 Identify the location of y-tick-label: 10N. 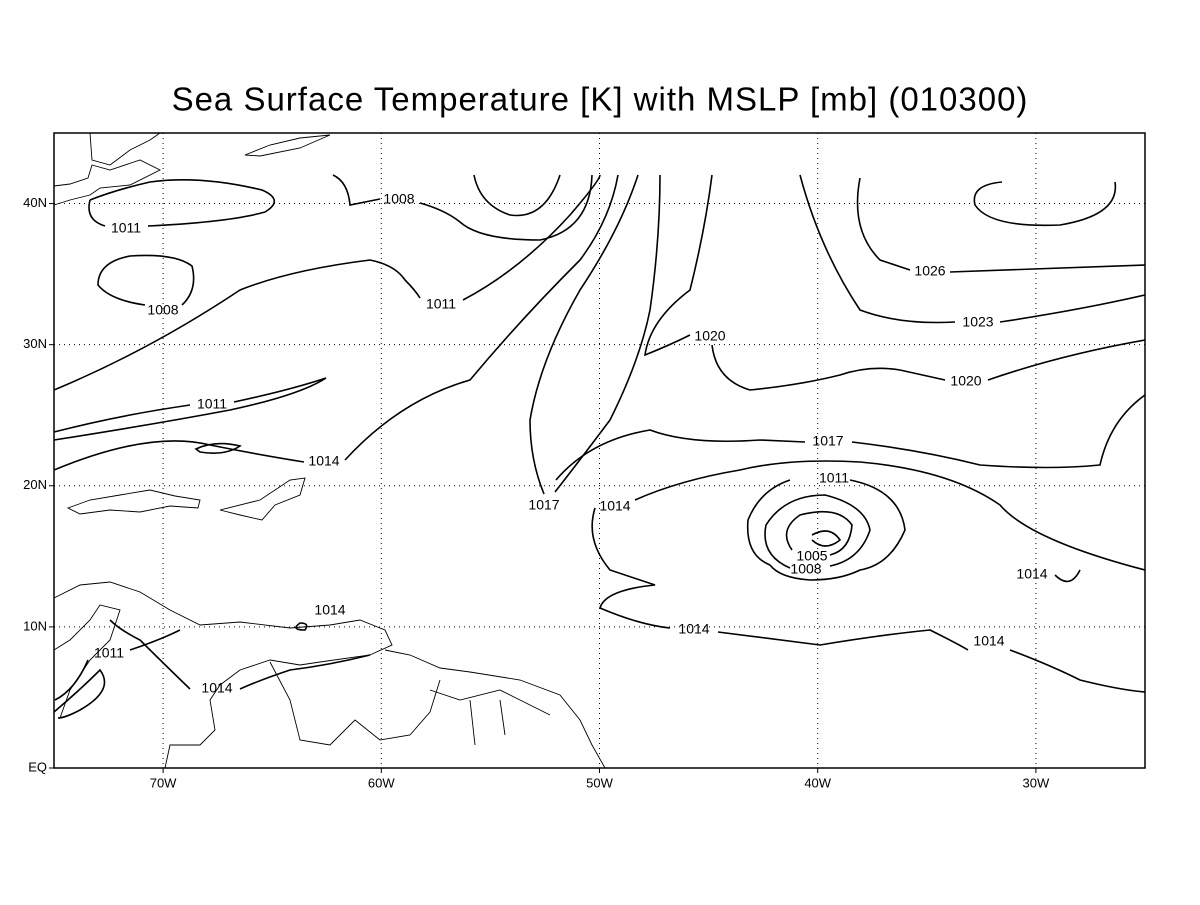
(35, 625).